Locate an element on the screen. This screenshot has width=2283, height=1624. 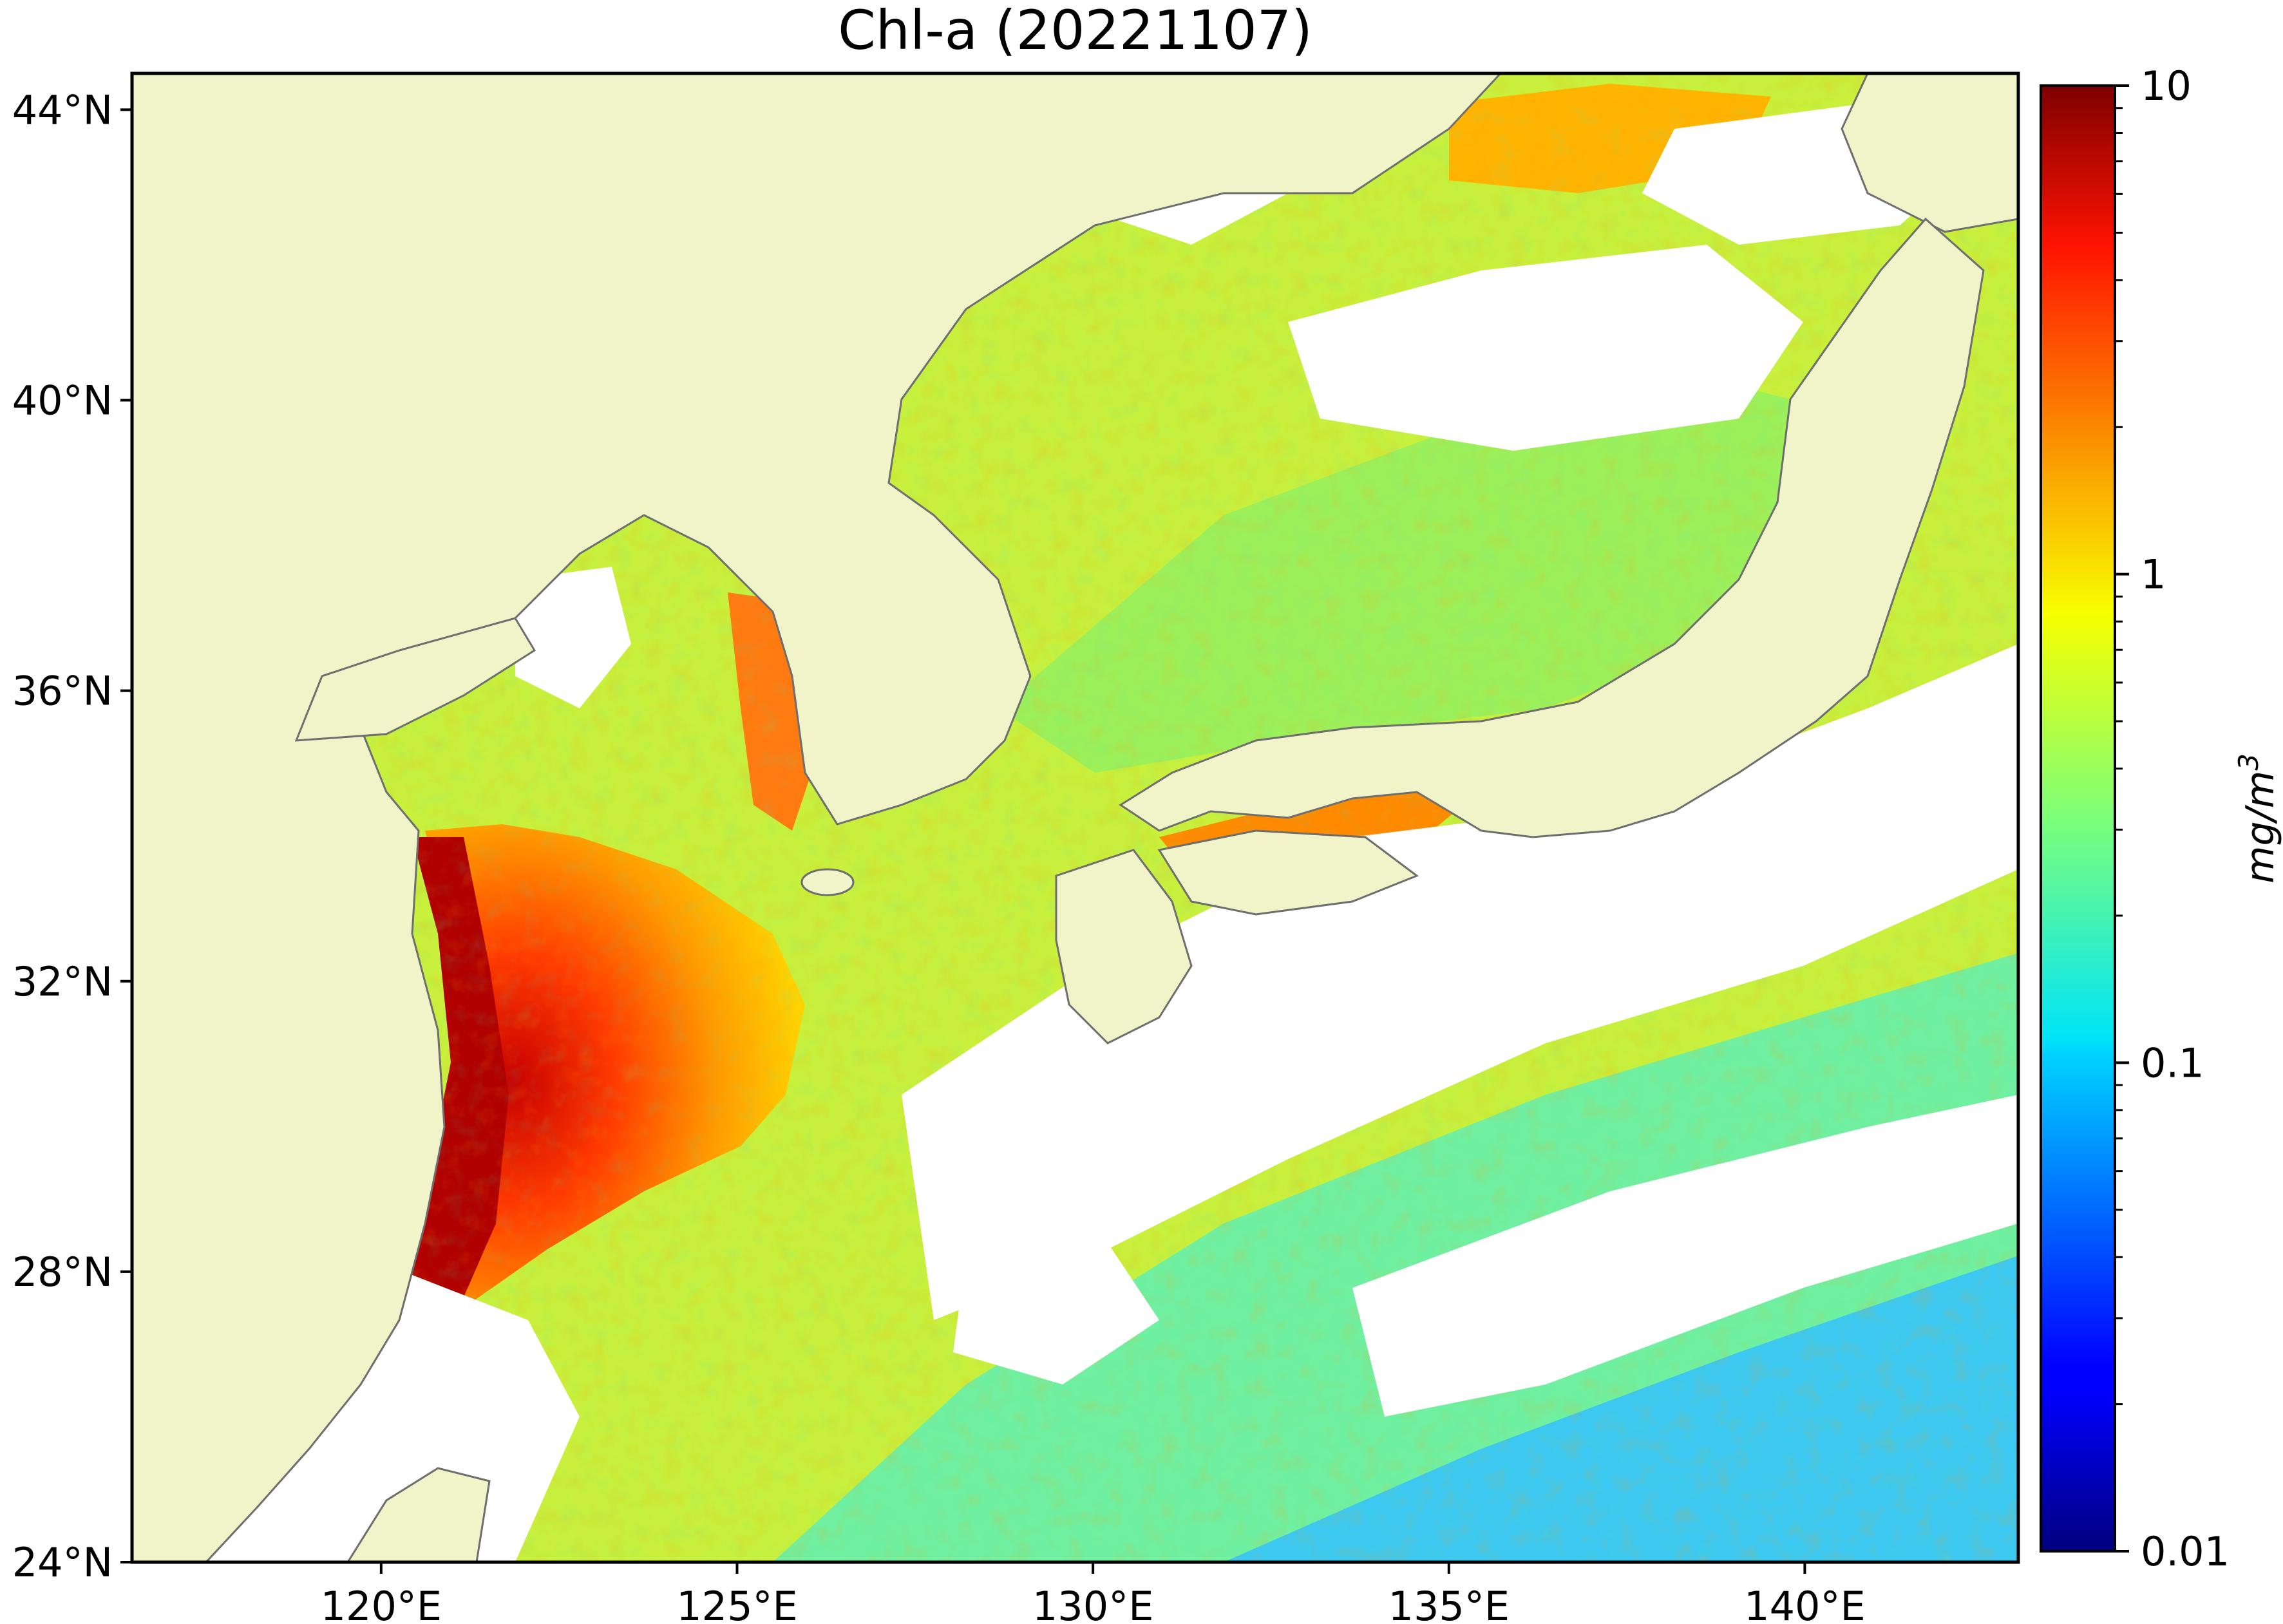
chart-title: Chl-a (20221107) is located at coordinates (1075, 31).